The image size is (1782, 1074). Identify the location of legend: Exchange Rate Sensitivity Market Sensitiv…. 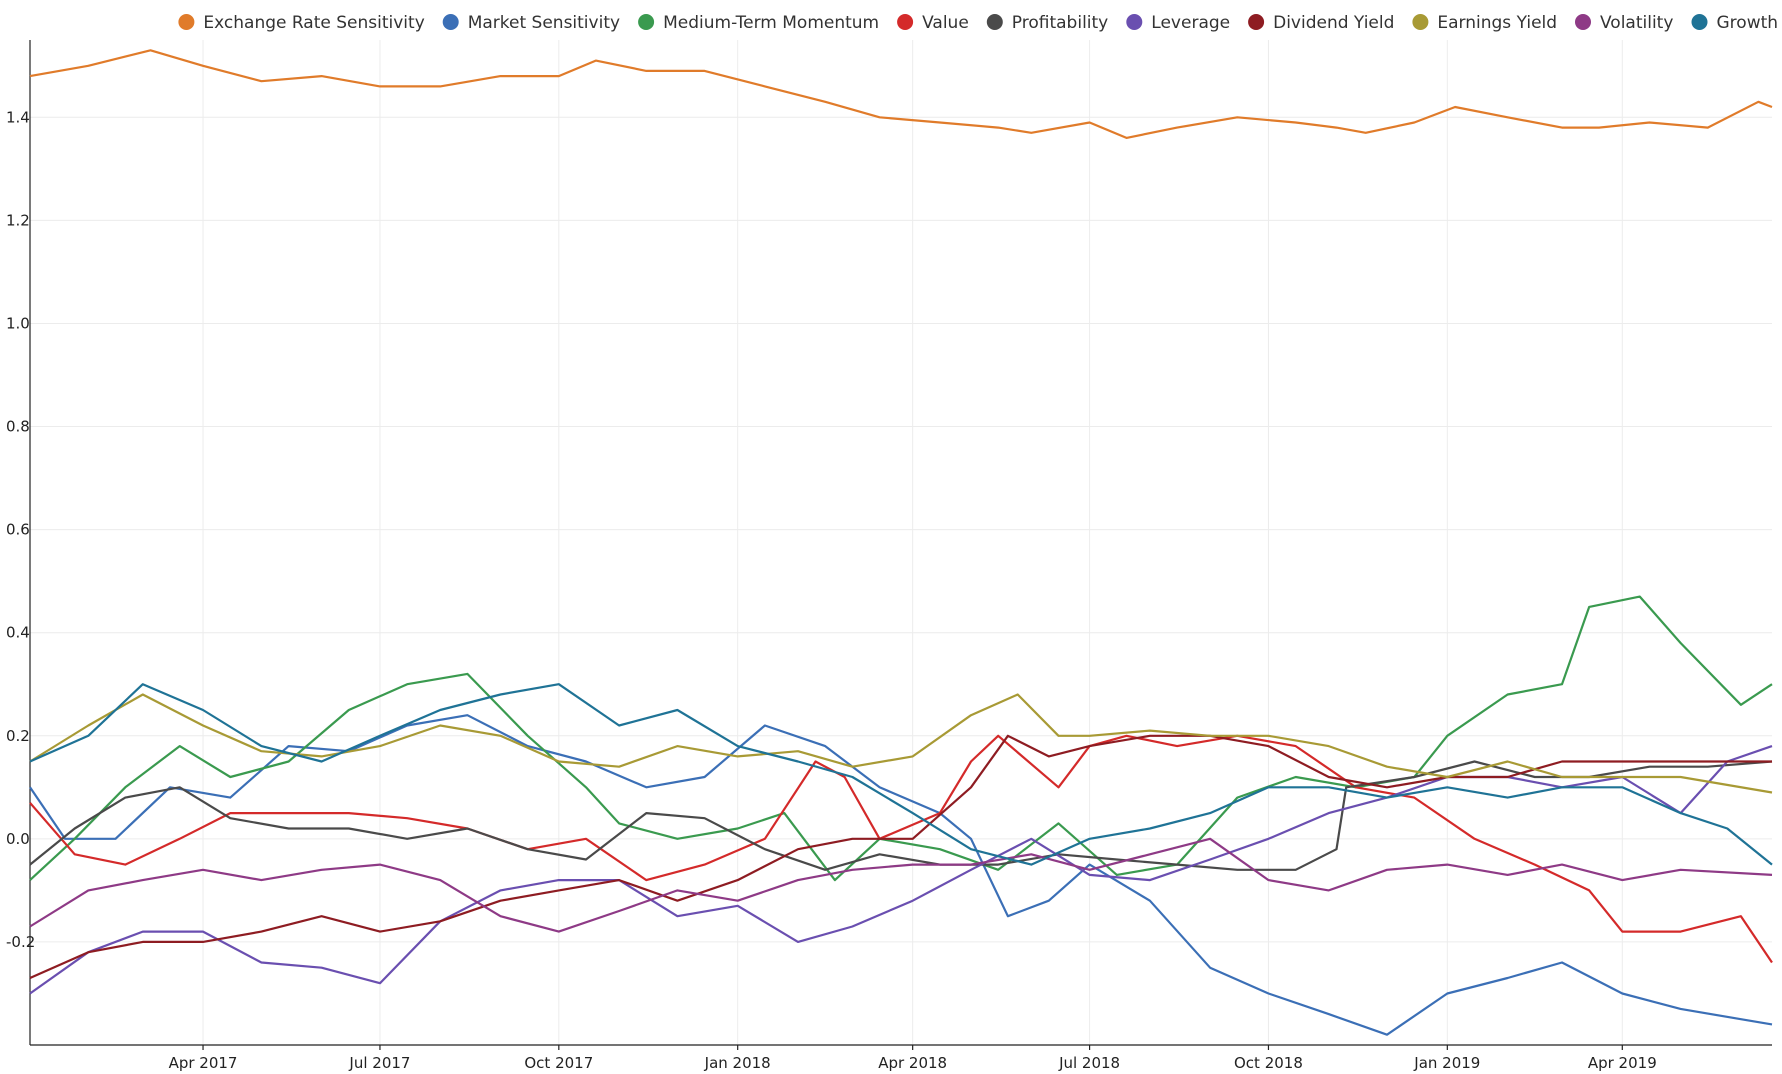
(978, 23).